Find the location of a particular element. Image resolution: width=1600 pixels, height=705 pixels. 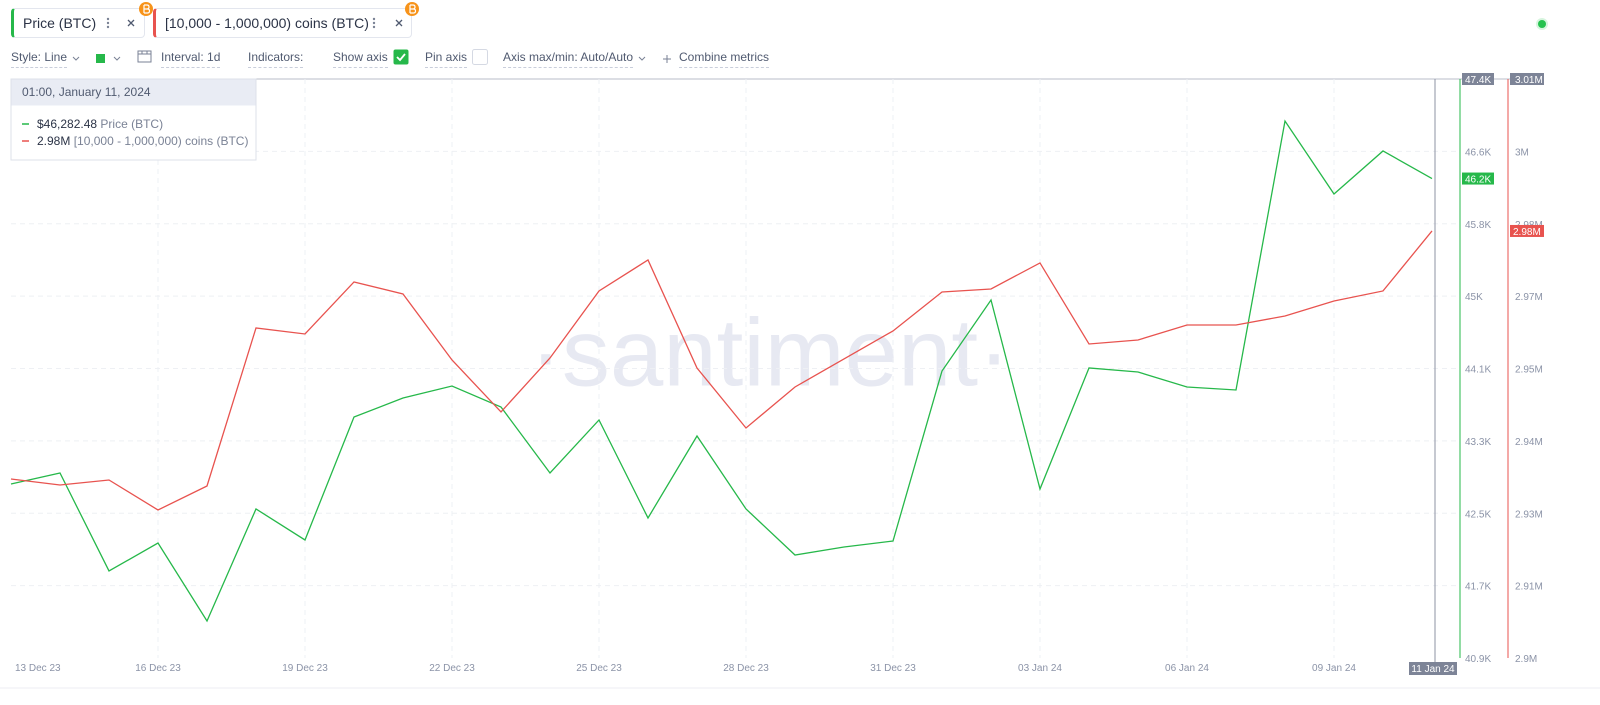

y-tick-label: 41.7K is located at coordinates (1478, 587).